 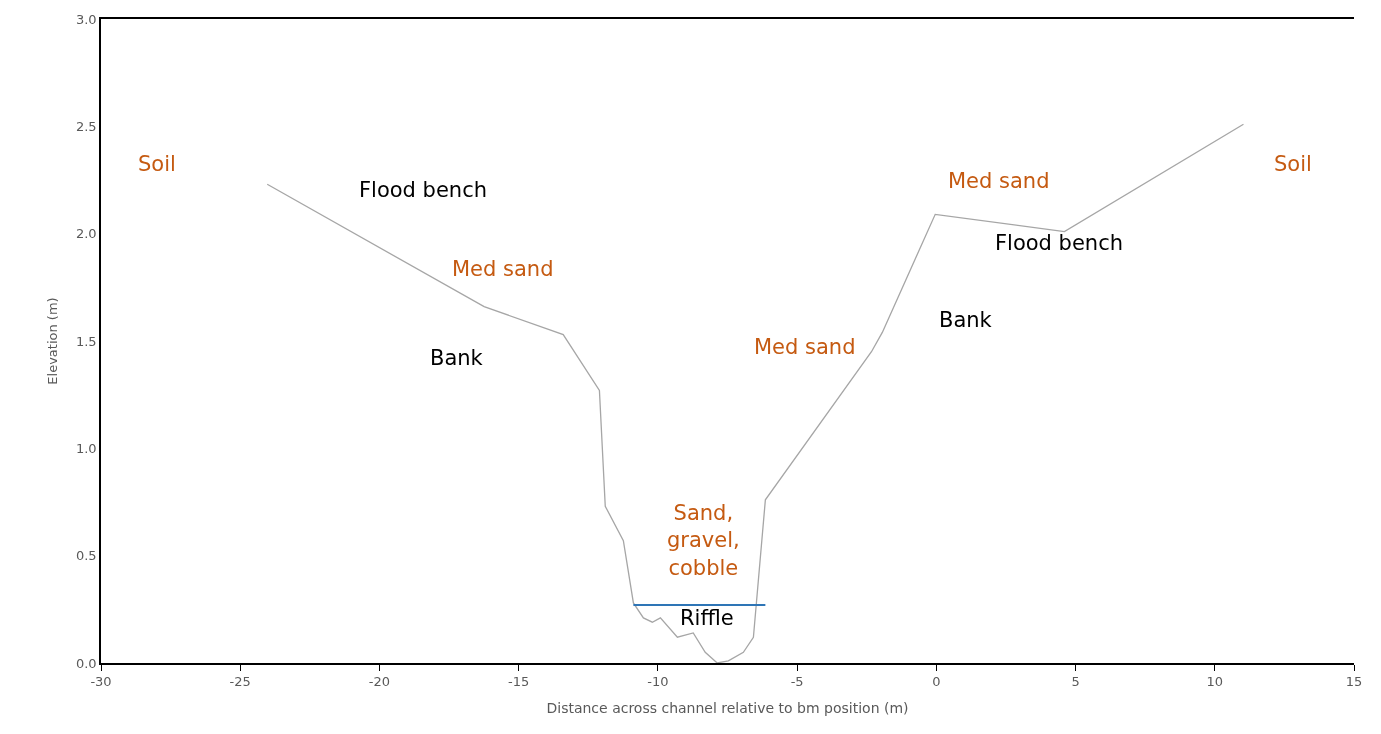 I want to click on annotation: Riffle, so click(x=707, y=618).